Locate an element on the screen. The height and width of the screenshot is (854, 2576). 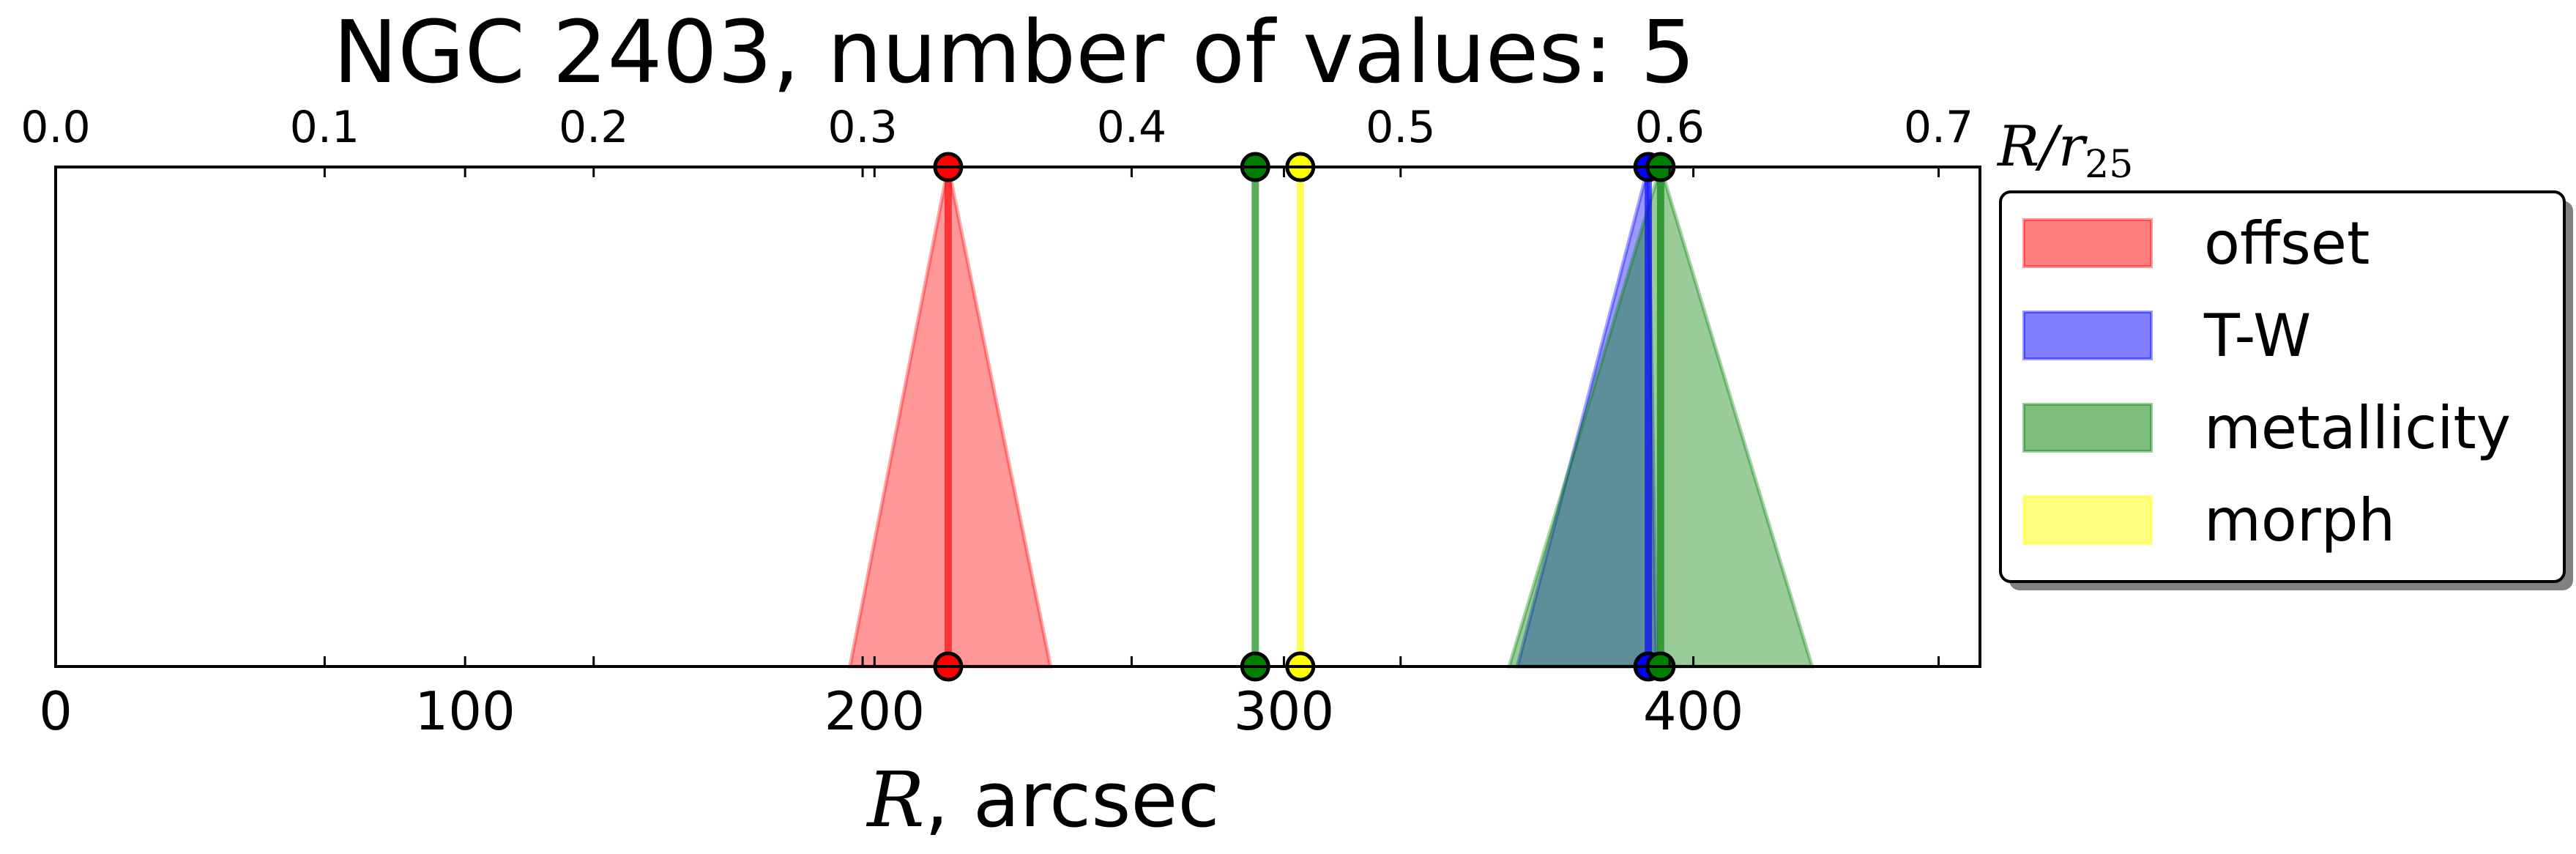
x-tick-label-3: 300 is located at coordinates (1284, 711).